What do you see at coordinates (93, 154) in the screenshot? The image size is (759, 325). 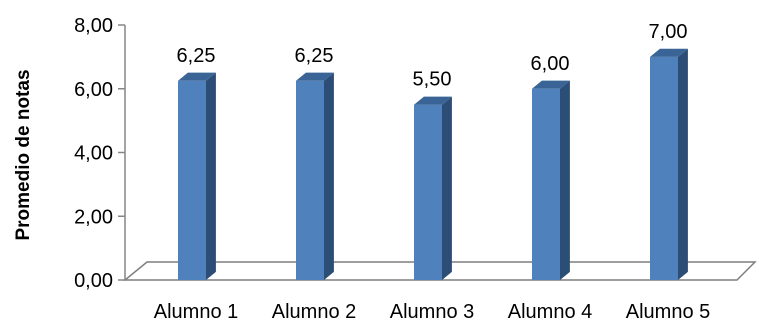 I see `y-tick-label: 4,00` at bounding box center [93, 154].